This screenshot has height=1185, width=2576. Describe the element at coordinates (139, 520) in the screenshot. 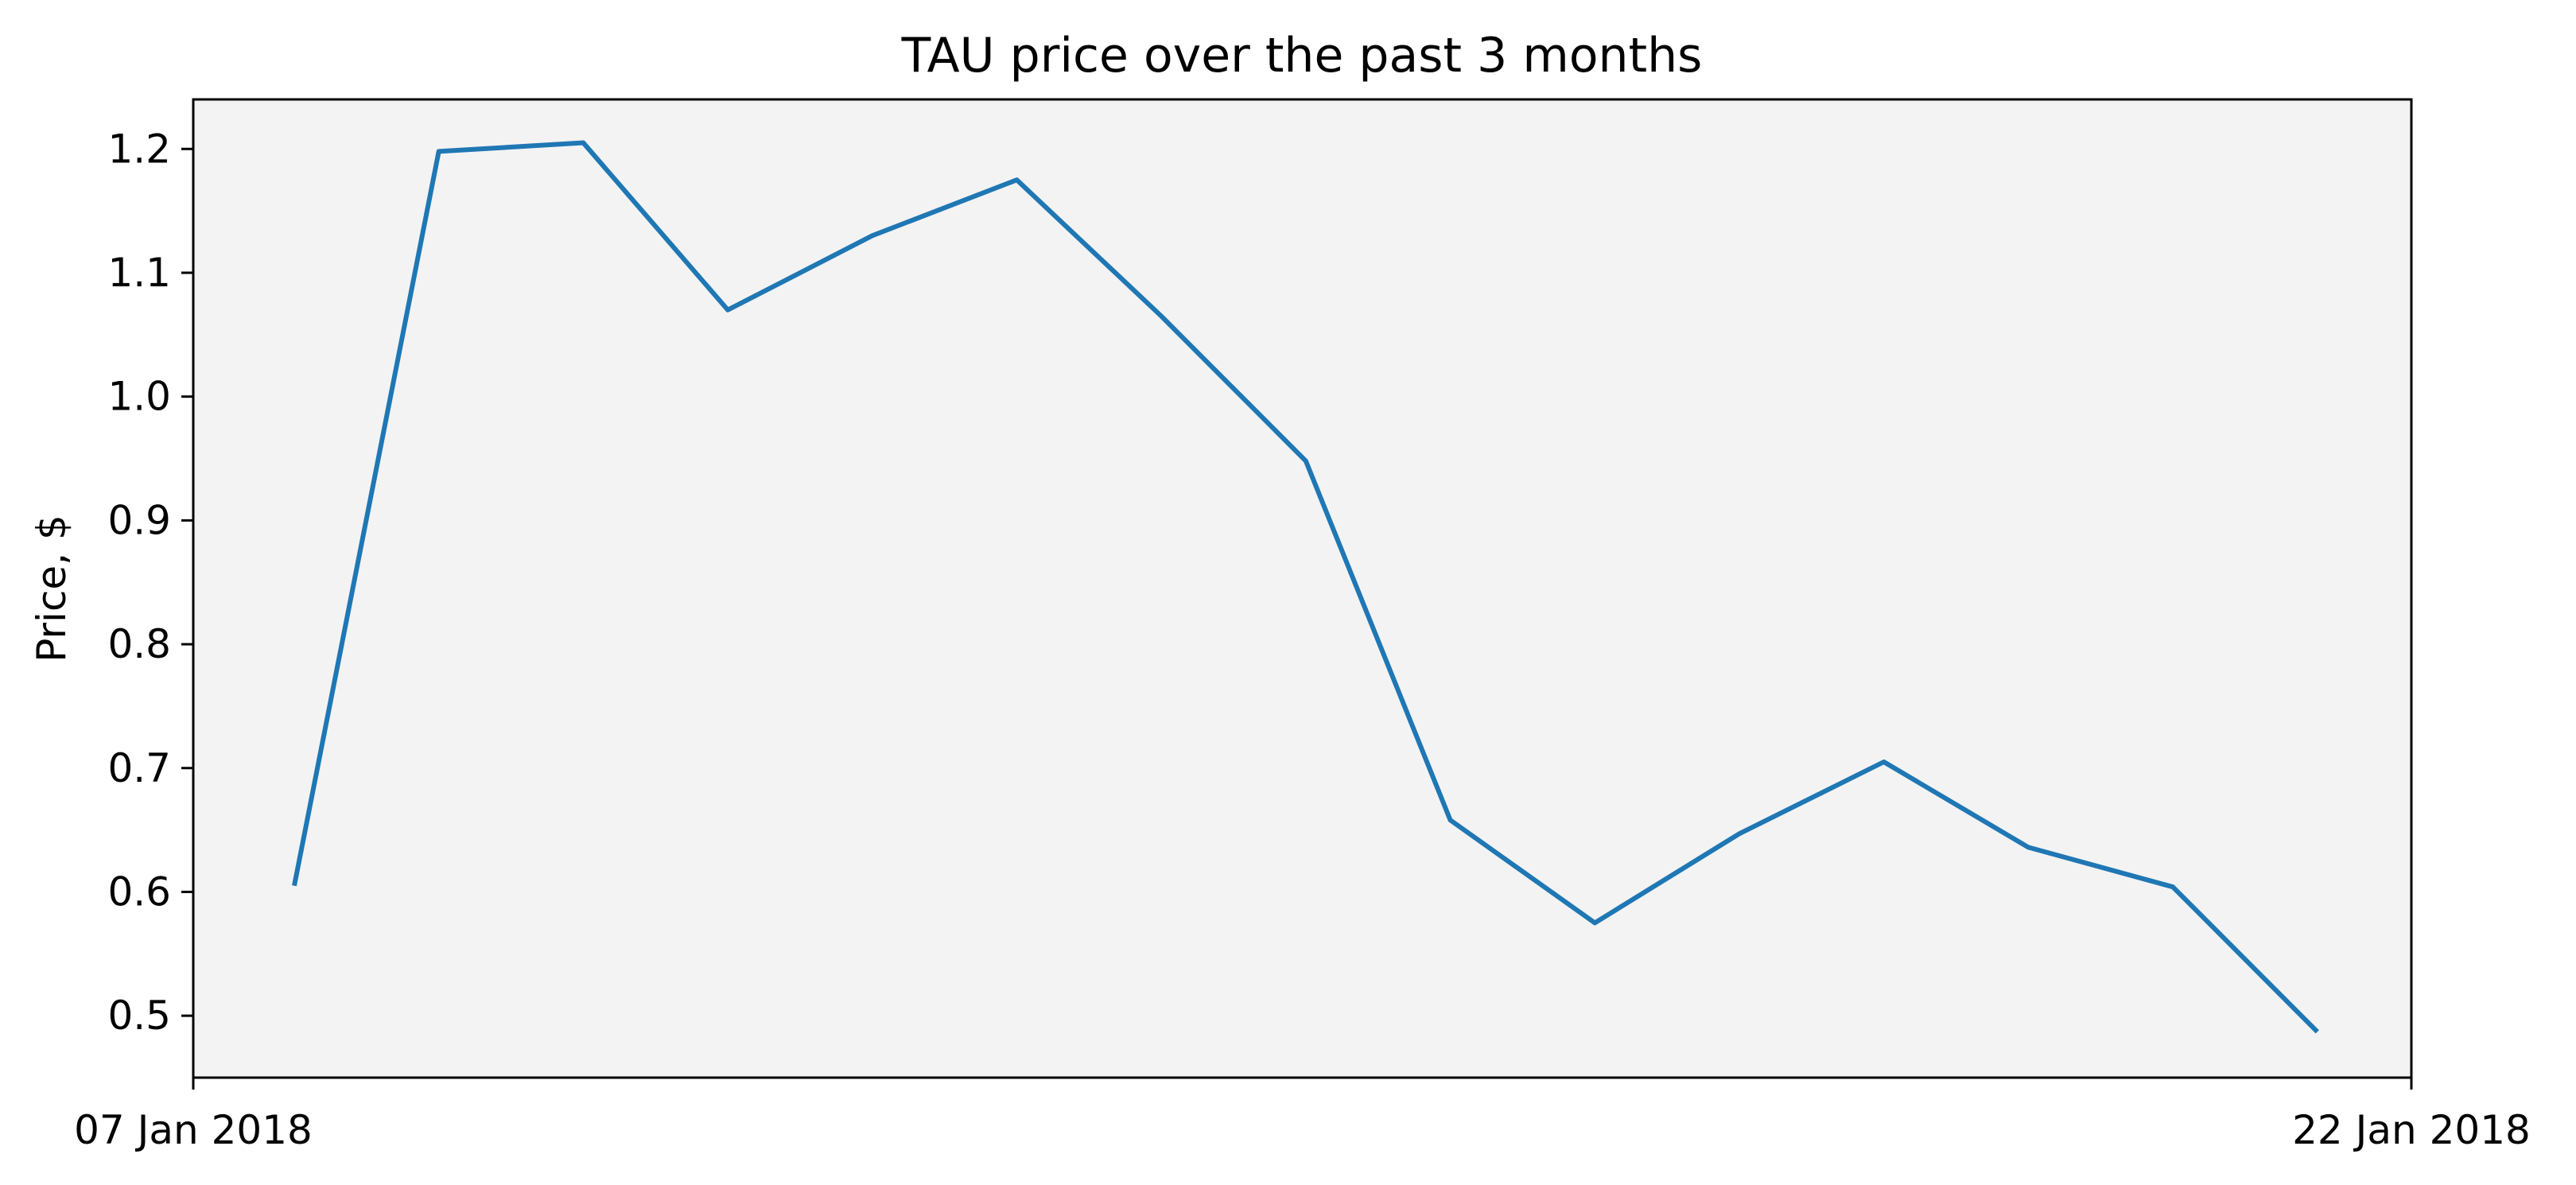

I see `y-tick-label: 0.9` at that location.